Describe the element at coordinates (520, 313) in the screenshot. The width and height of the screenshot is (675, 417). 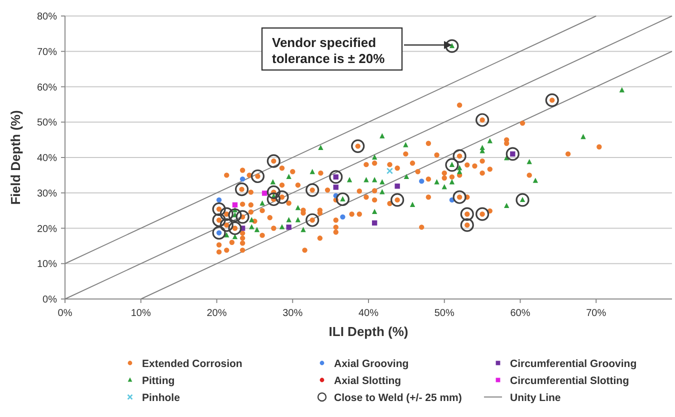
I see `x-tick-label: 60%` at that location.